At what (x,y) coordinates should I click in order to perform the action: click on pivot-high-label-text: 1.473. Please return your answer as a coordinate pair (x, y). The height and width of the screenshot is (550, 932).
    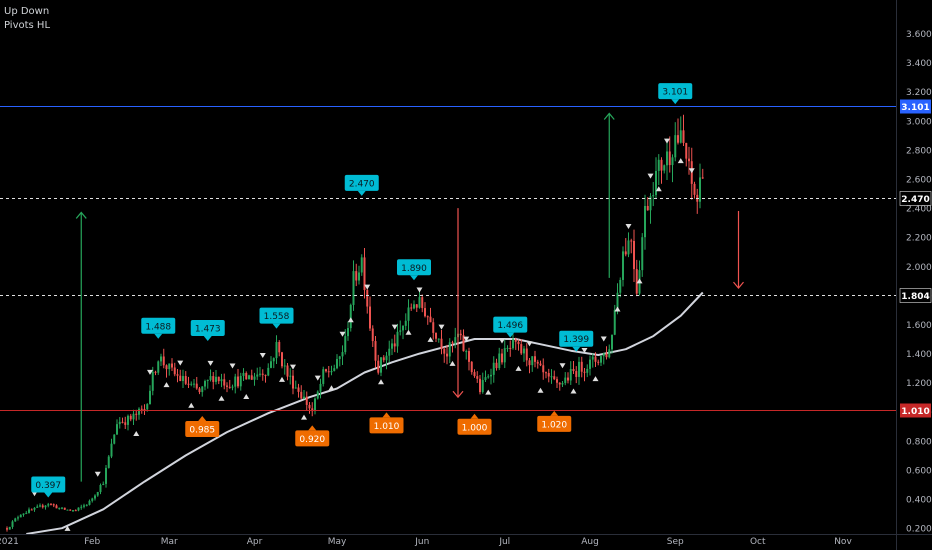
    Looking at the image, I should click on (208, 329).